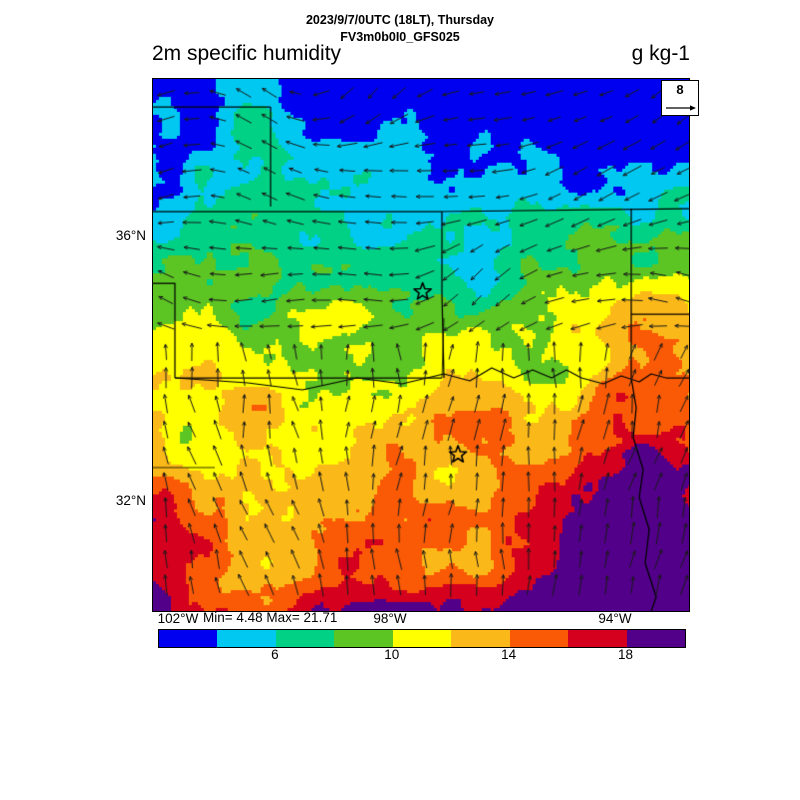 This screenshot has width=800, height=800. What do you see at coordinates (400, 20) in the screenshot?
I see `title-timestamp: 2023/9/7/0UTC (18LT), Thursday` at bounding box center [400, 20].